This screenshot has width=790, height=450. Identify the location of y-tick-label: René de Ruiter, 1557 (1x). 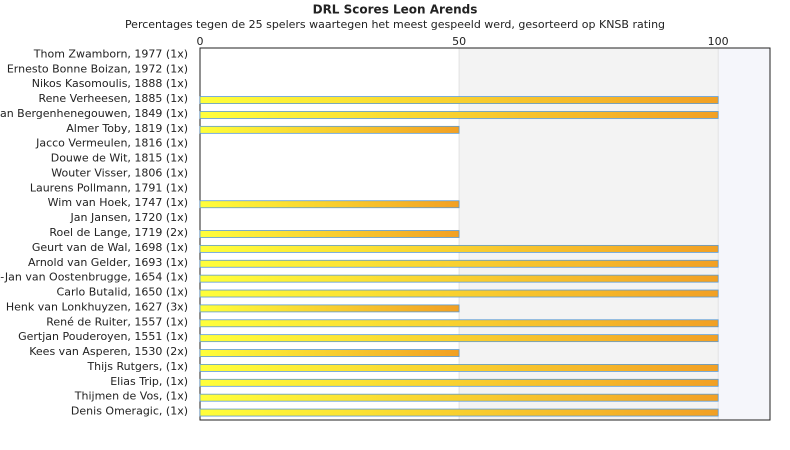
(117, 321).